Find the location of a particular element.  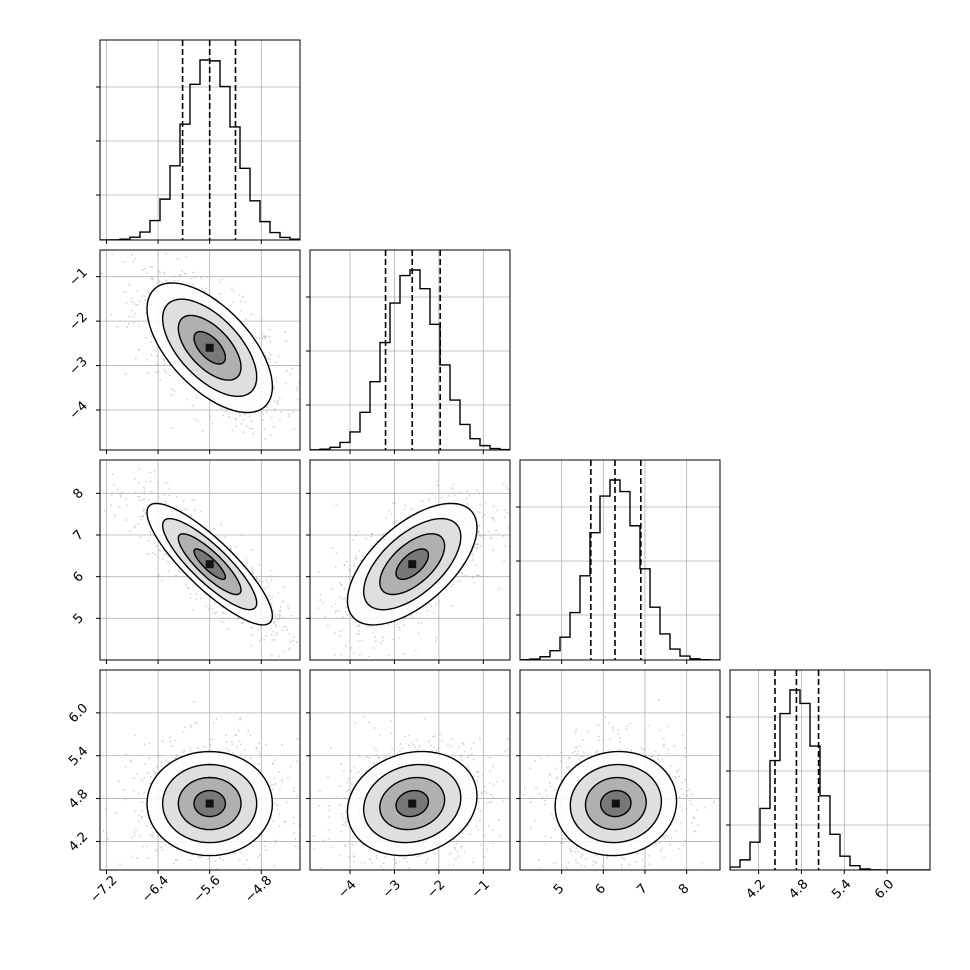

y-tick-label: 5.4 is located at coordinates (78, 756).